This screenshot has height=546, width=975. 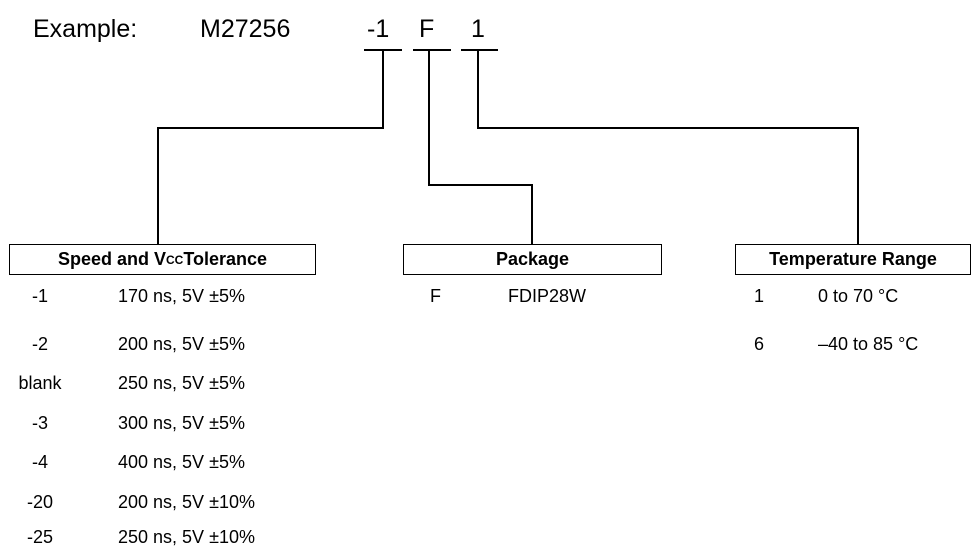 I want to click on example-code-package: F, so click(x=427, y=29).